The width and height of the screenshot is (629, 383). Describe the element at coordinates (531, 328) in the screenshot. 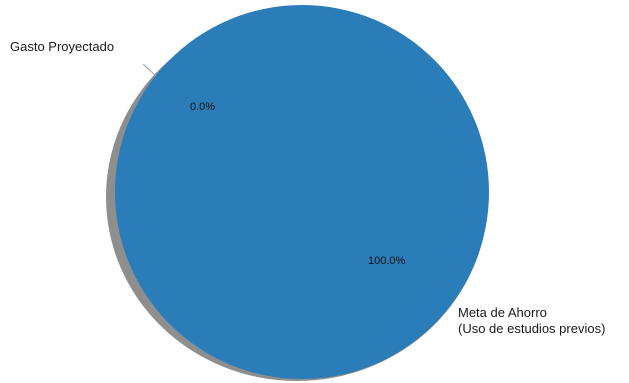

I see `slice-label-meta-de-ahorro-line2: (Uso de estudios previos)` at that location.